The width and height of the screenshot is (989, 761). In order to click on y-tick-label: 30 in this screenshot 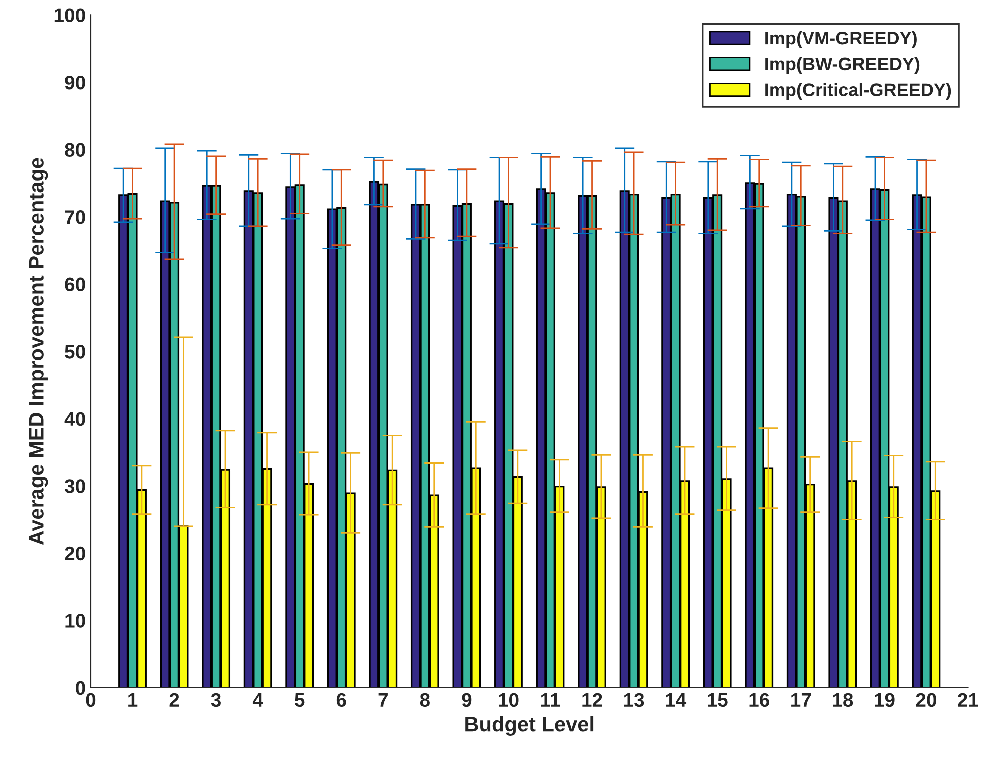, I will do `click(75, 487)`.